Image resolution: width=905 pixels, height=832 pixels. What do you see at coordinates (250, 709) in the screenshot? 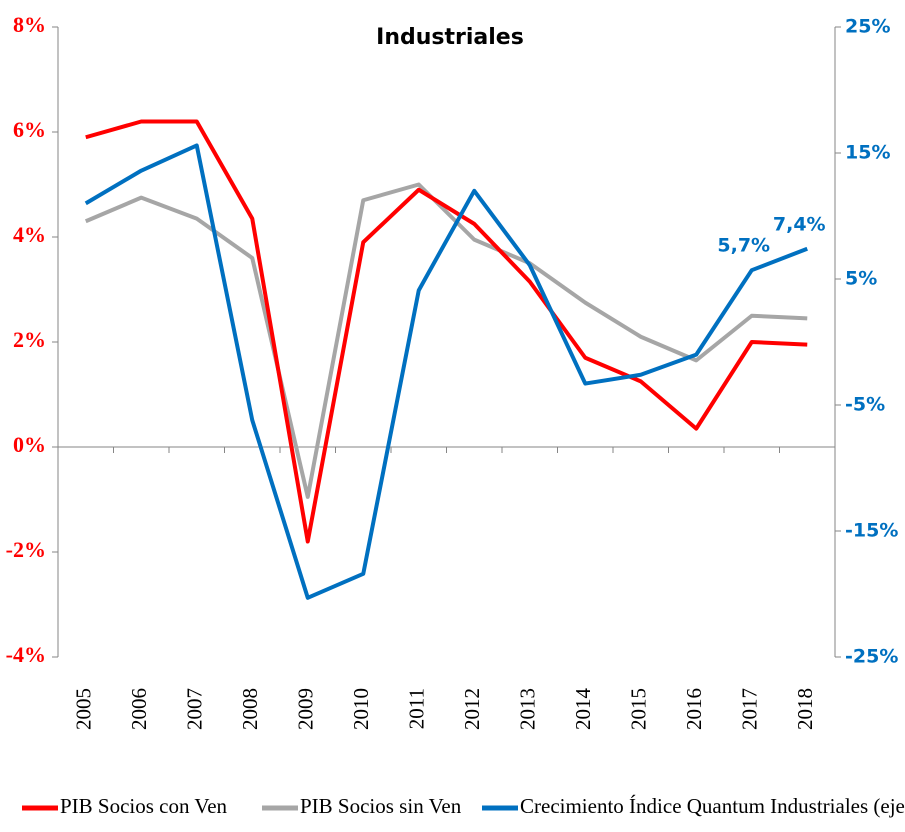
I see `x-tick-label: 2008` at bounding box center [250, 709].